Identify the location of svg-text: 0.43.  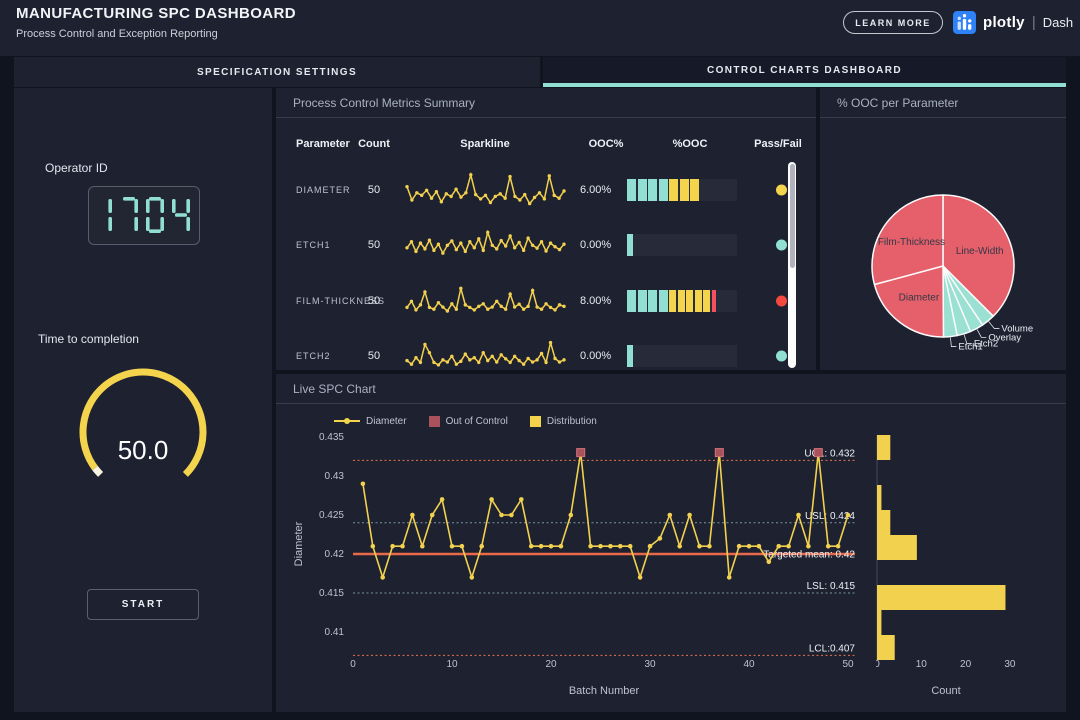
(335, 476).